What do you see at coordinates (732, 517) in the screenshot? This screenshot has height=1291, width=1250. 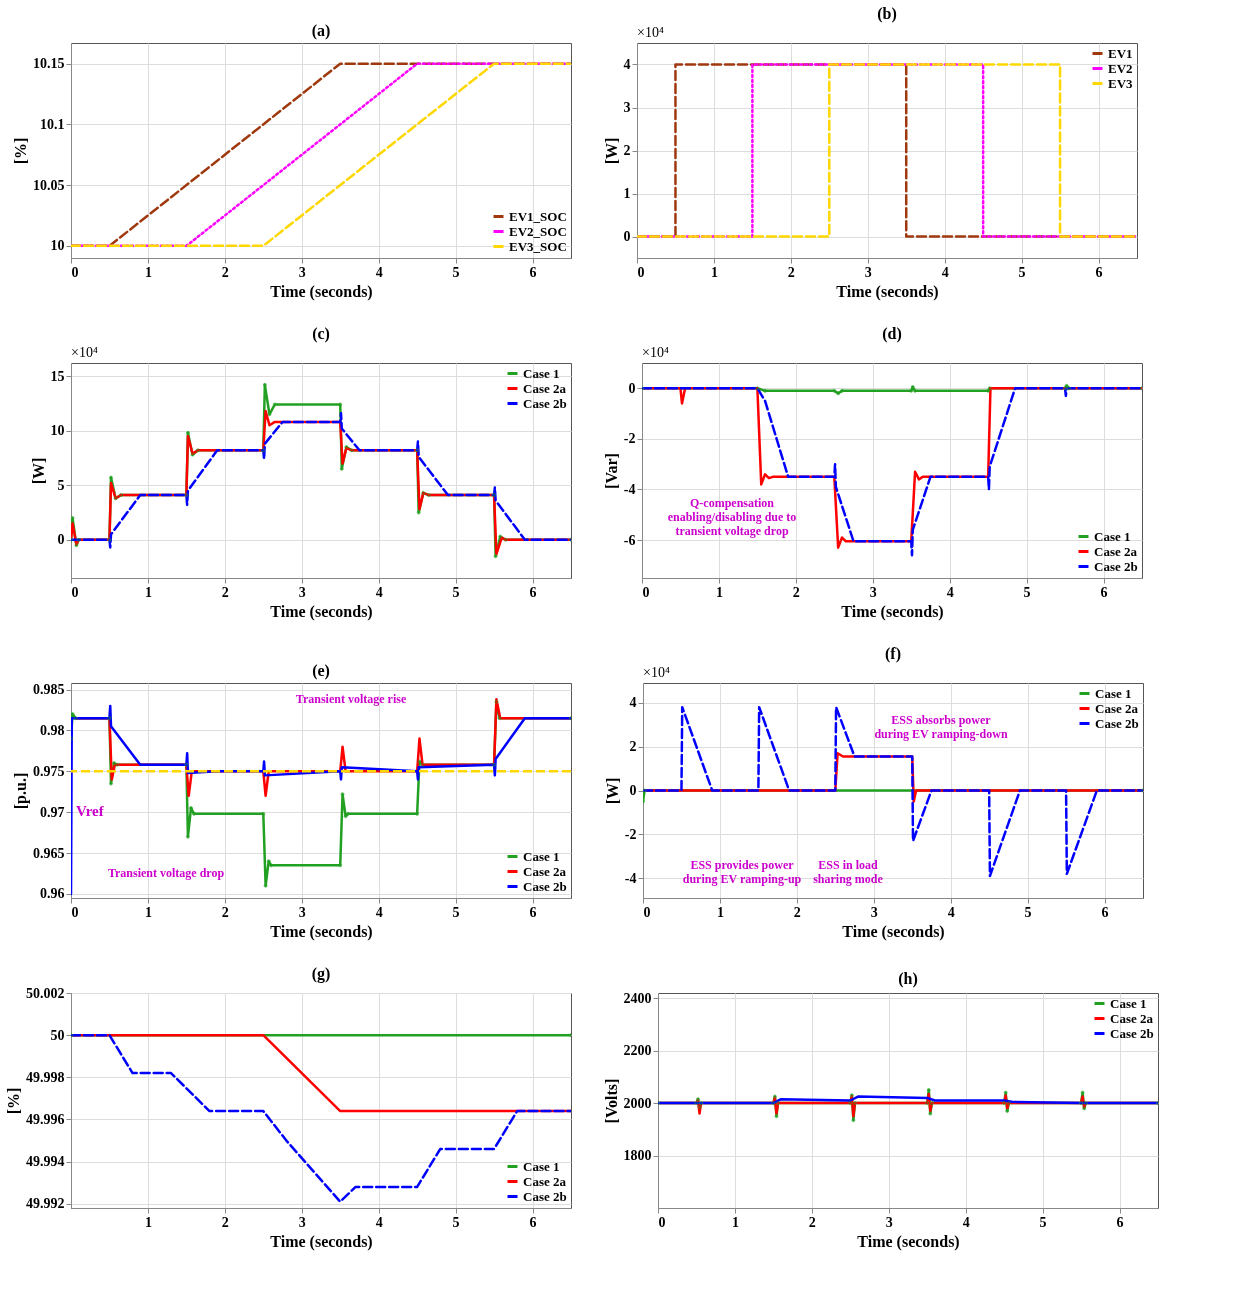 I see `annotation: Q-compensation enabling/disabling due to transient voltage drop` at bounding box center [732, 517].